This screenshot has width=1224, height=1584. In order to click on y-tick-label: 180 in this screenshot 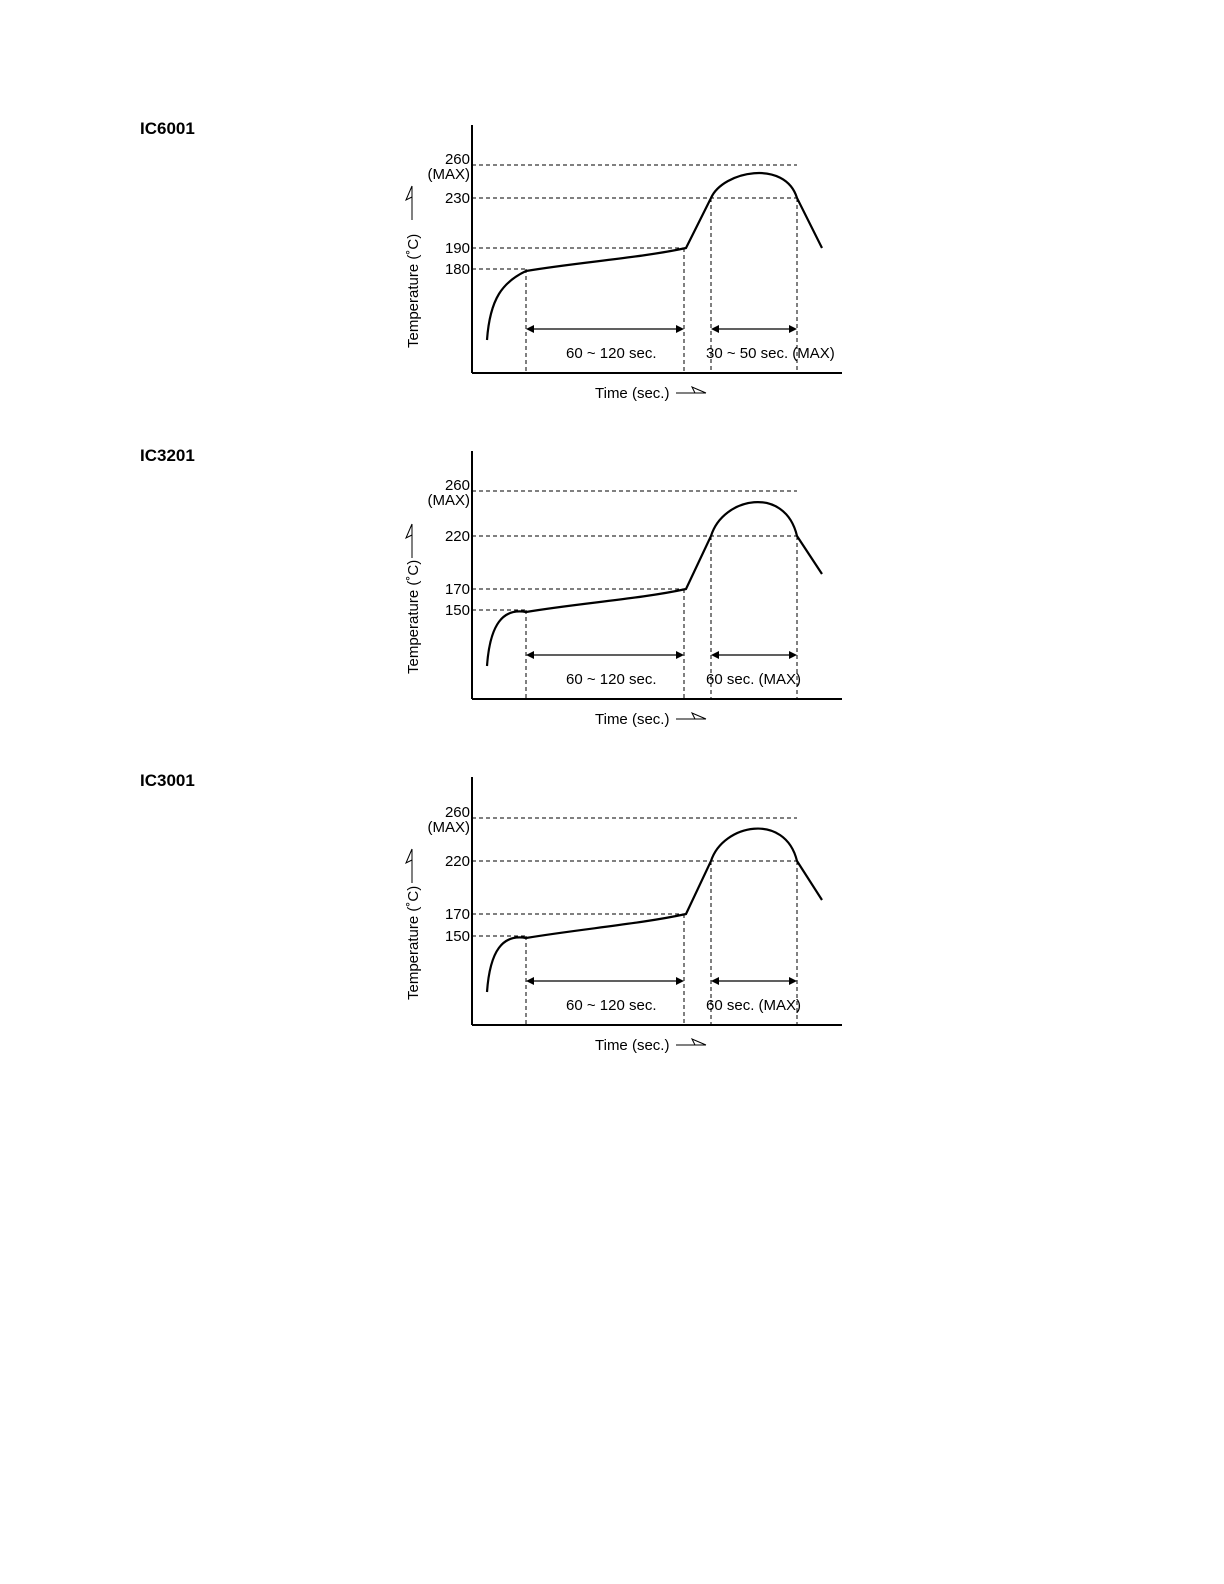, I will do `click(457, 269)`.